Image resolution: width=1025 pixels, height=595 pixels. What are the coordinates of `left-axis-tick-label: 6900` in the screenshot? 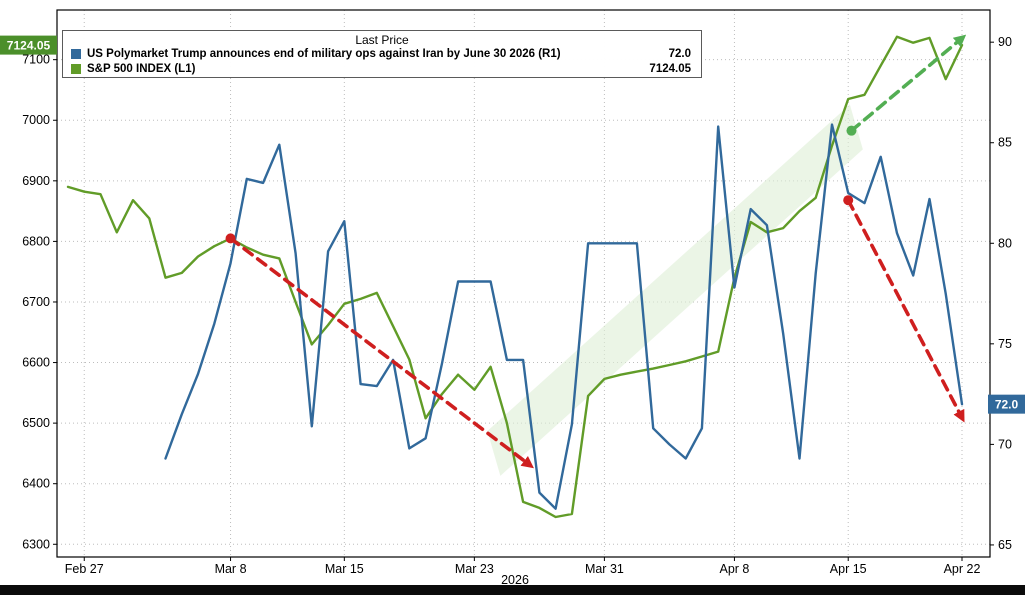 It's located at (36, 181).